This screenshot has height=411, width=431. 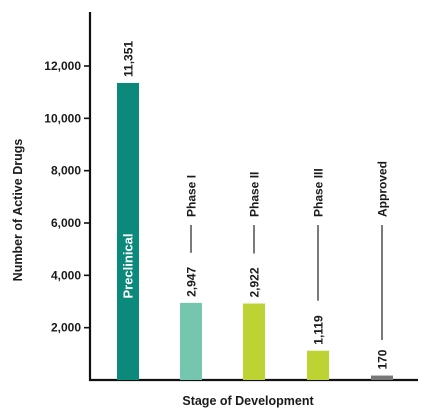 I want to click on value-label: 1,119, so click(x=319, y=330).